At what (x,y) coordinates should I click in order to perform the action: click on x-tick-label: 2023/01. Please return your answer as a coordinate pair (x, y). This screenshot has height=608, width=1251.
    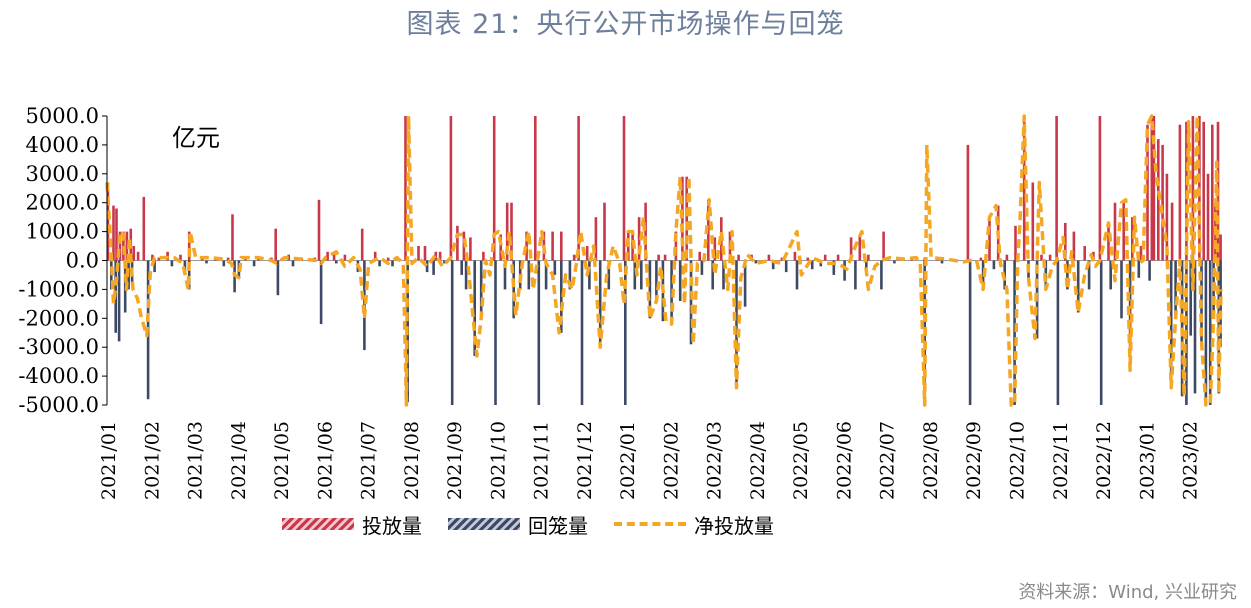
    Looking at the image, I should click on (1147, 460).